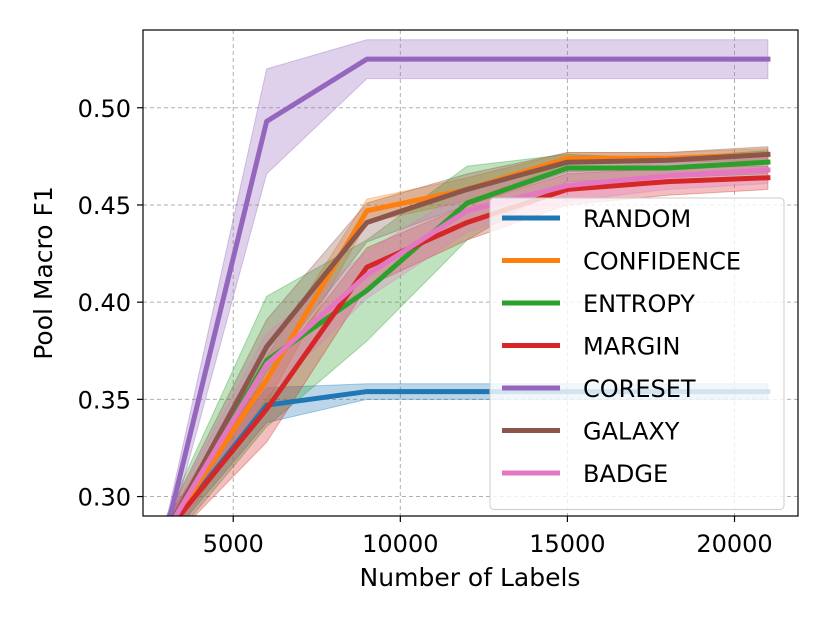 The height and width of the screenshot is (623, 830). I want to click on y-tick-label: 0.30, so click(104, 498).